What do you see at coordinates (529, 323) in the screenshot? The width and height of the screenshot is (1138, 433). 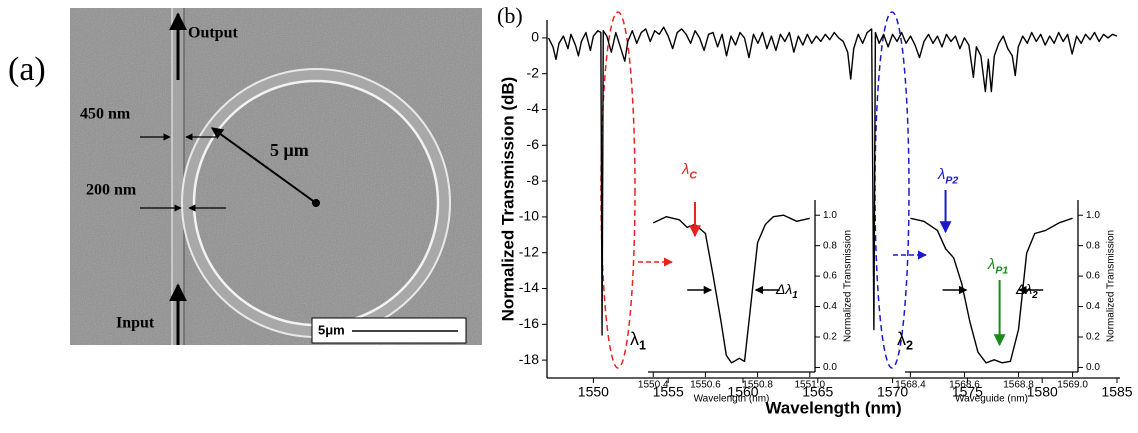 I see `y-tick-label: -16` at bounding box center [529, 323].